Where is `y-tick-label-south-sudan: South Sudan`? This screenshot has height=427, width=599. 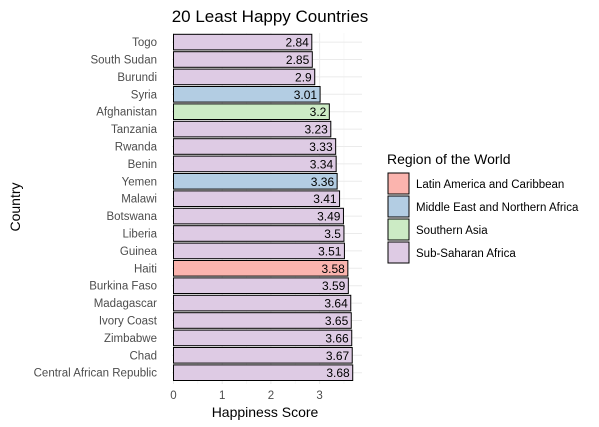
y-tick-label-south-sudan: South Sudan is located at coordinates (123, 61).